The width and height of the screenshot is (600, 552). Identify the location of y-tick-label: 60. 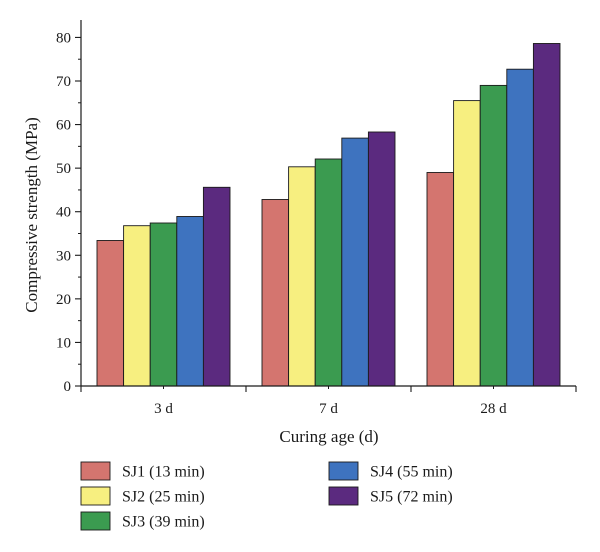
(63, 126).